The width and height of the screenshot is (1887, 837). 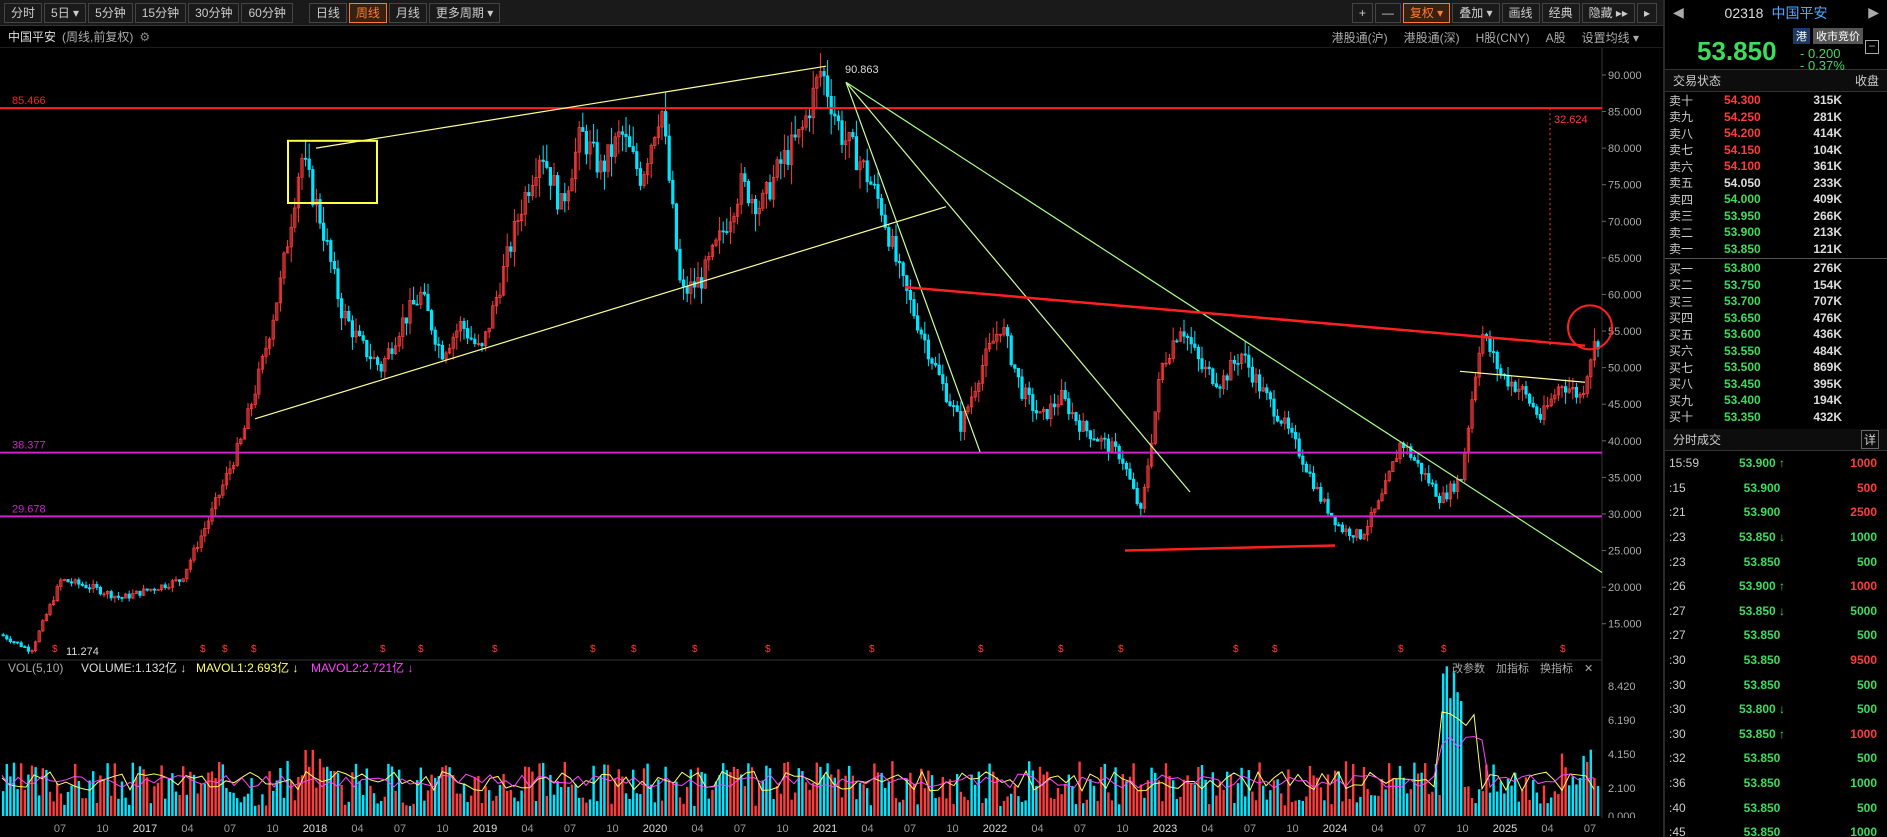 I want to click on order-book-row: 买五 53.600 436K, so click(x=1776, y=334).